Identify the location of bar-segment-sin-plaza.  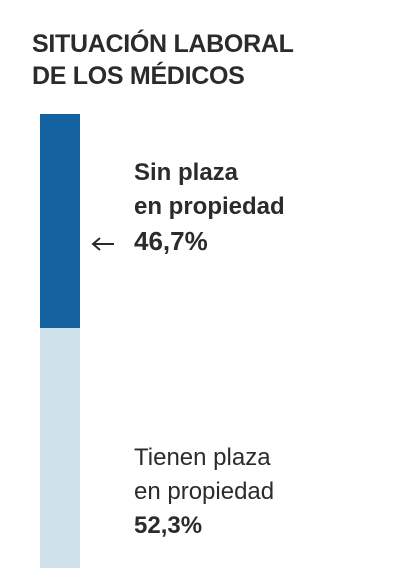
(60, 221).